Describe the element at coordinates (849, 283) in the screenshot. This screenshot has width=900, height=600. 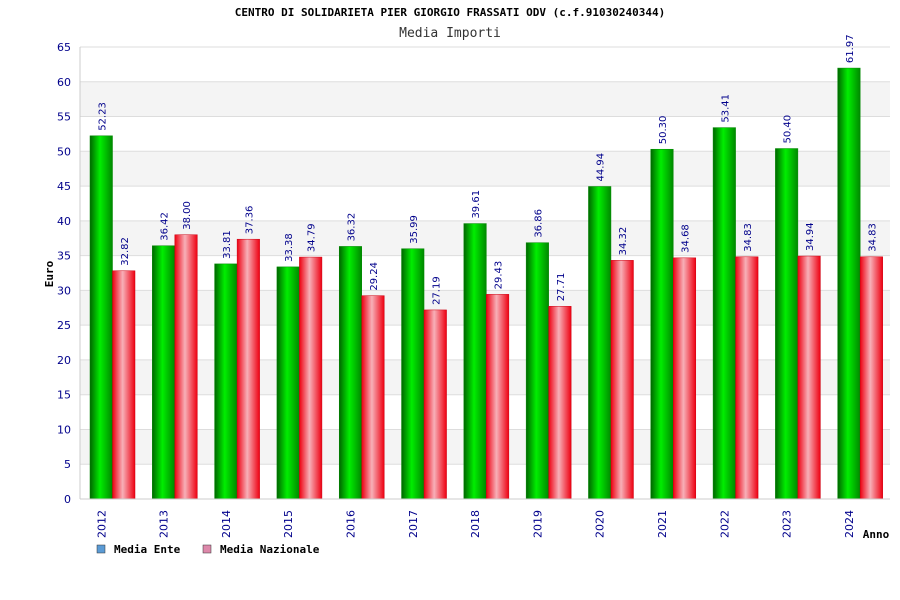
I see `bar-media-ente-2024` at that location.